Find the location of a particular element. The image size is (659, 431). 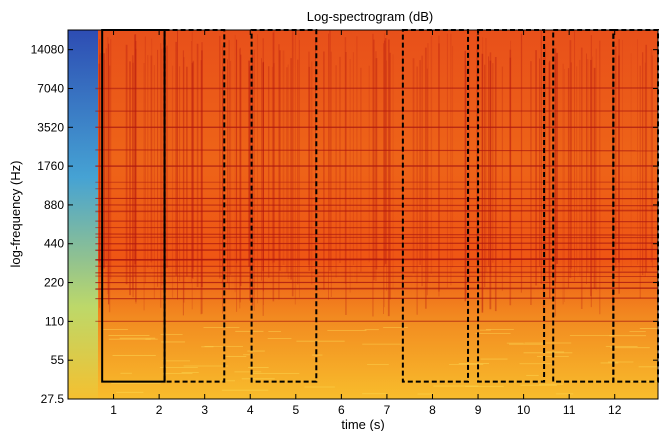

y-tick-label: 110 is located at coordinates (54, 321).